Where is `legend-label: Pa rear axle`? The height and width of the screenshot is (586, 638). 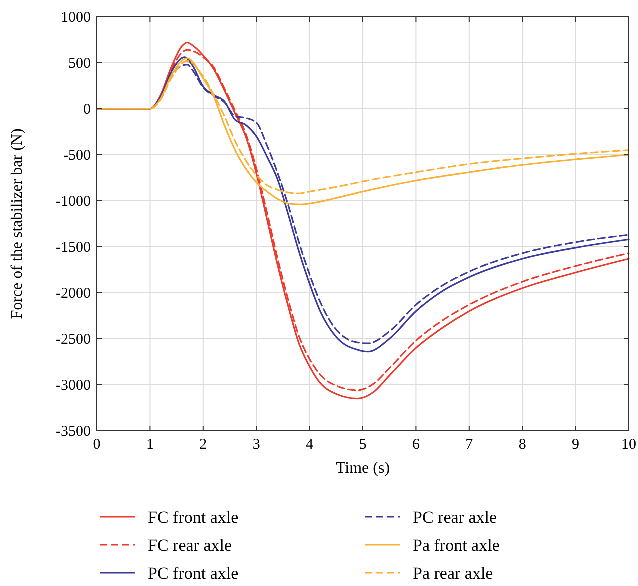 legend-label: Pa rear axle is located at coordinates (453, 573).